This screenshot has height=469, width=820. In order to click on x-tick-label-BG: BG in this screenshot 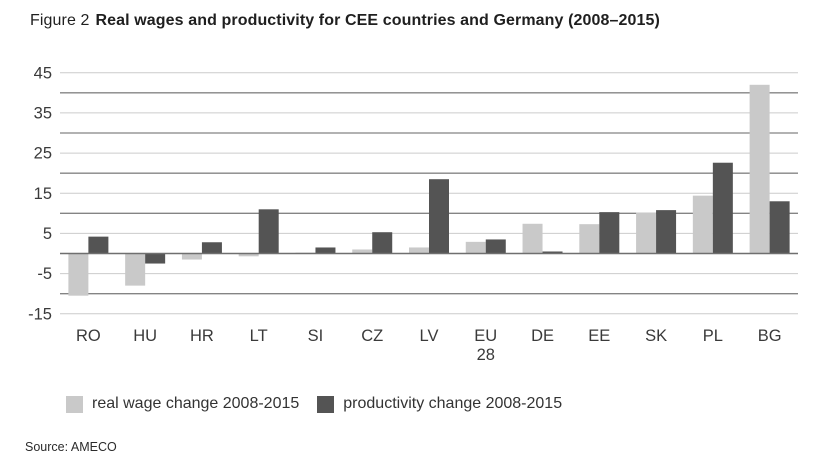, I will do `click(770, 336)`.